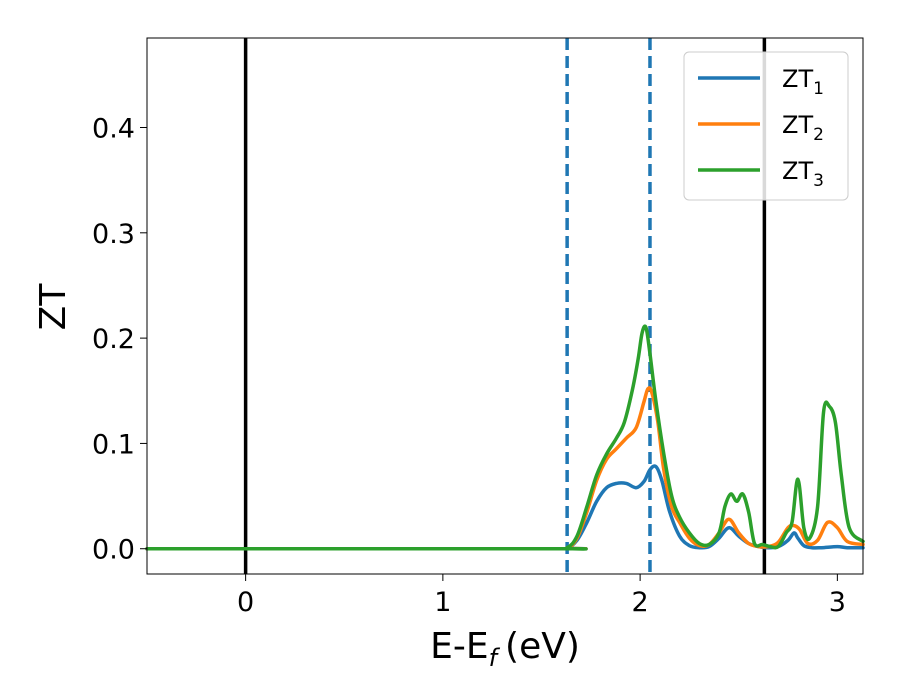 Image resolution: width=900 pixels, height=700 pixels. Describe the element at coordinates (803, 174) in the screenshot. I see `legend-label-zt3: ZT3` at that location.